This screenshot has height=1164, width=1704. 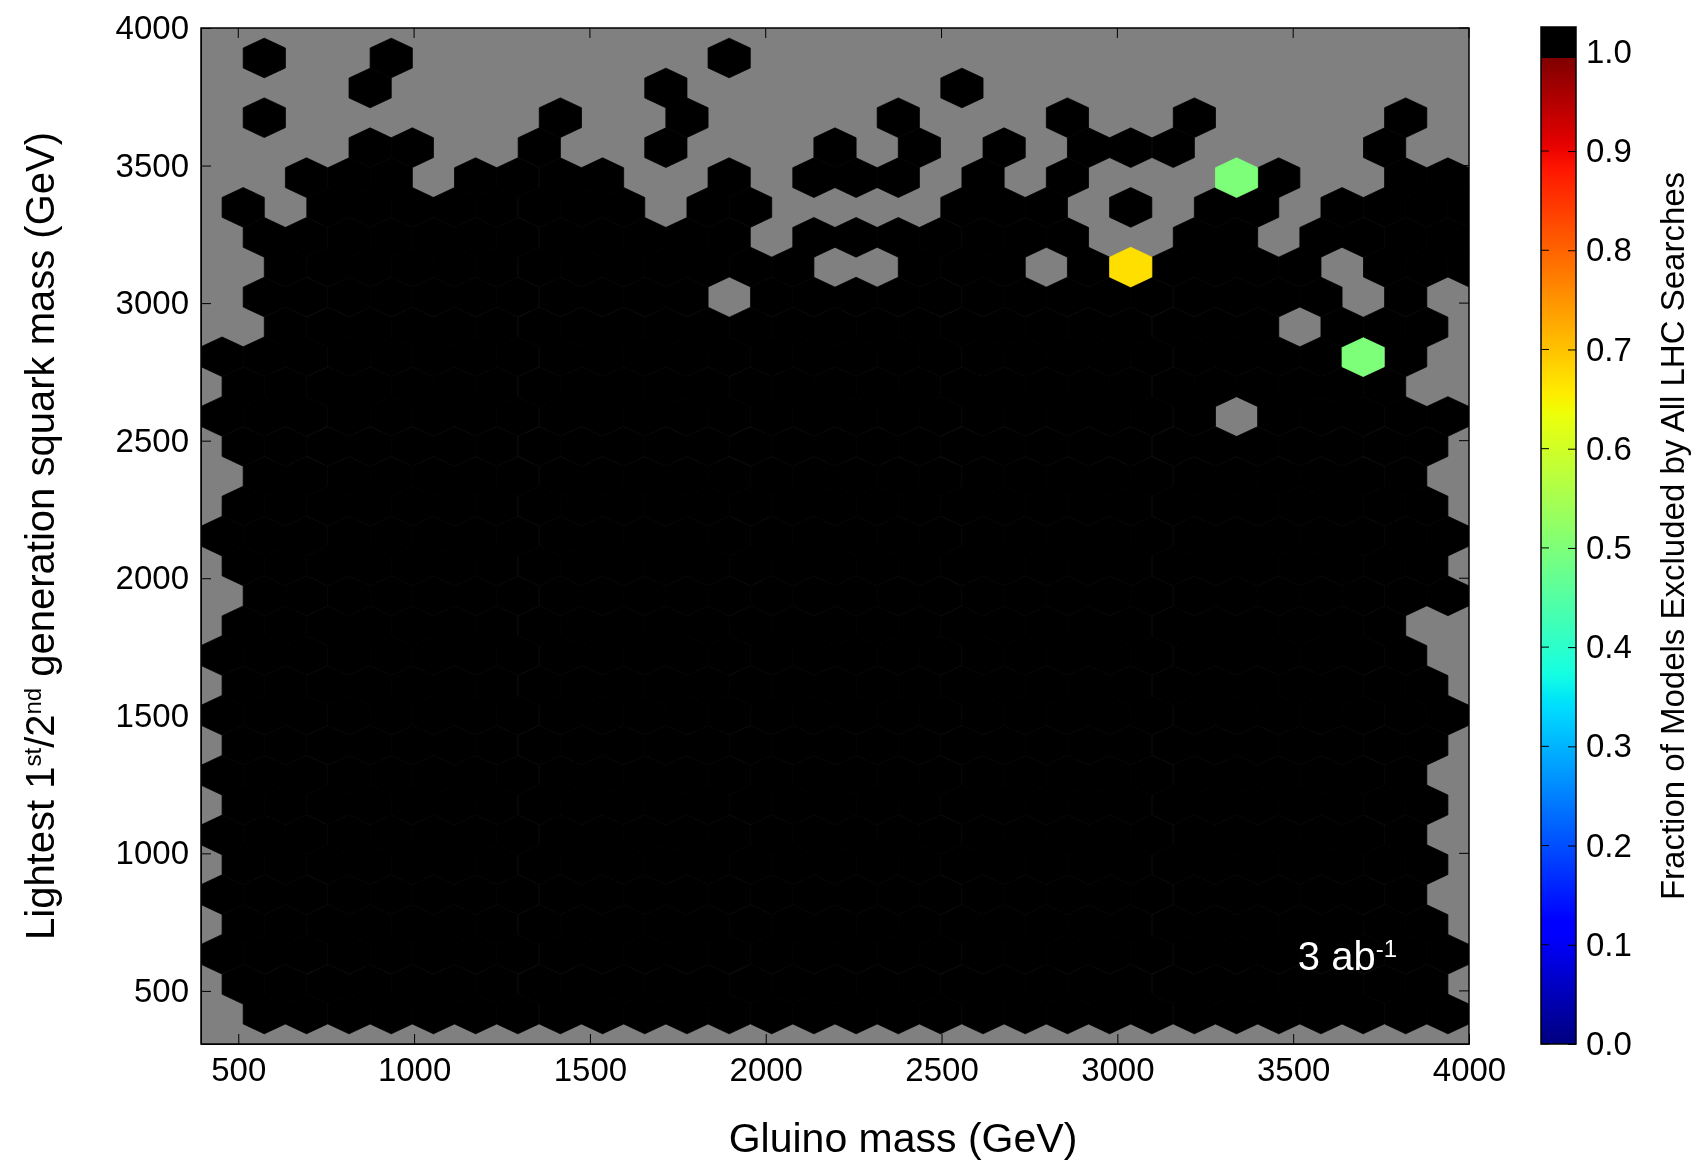 What do you see at coordinates (1609, 746) in the screenshot?
I see `color-bar-label: 0.3` at bounding box center [1609, 746].